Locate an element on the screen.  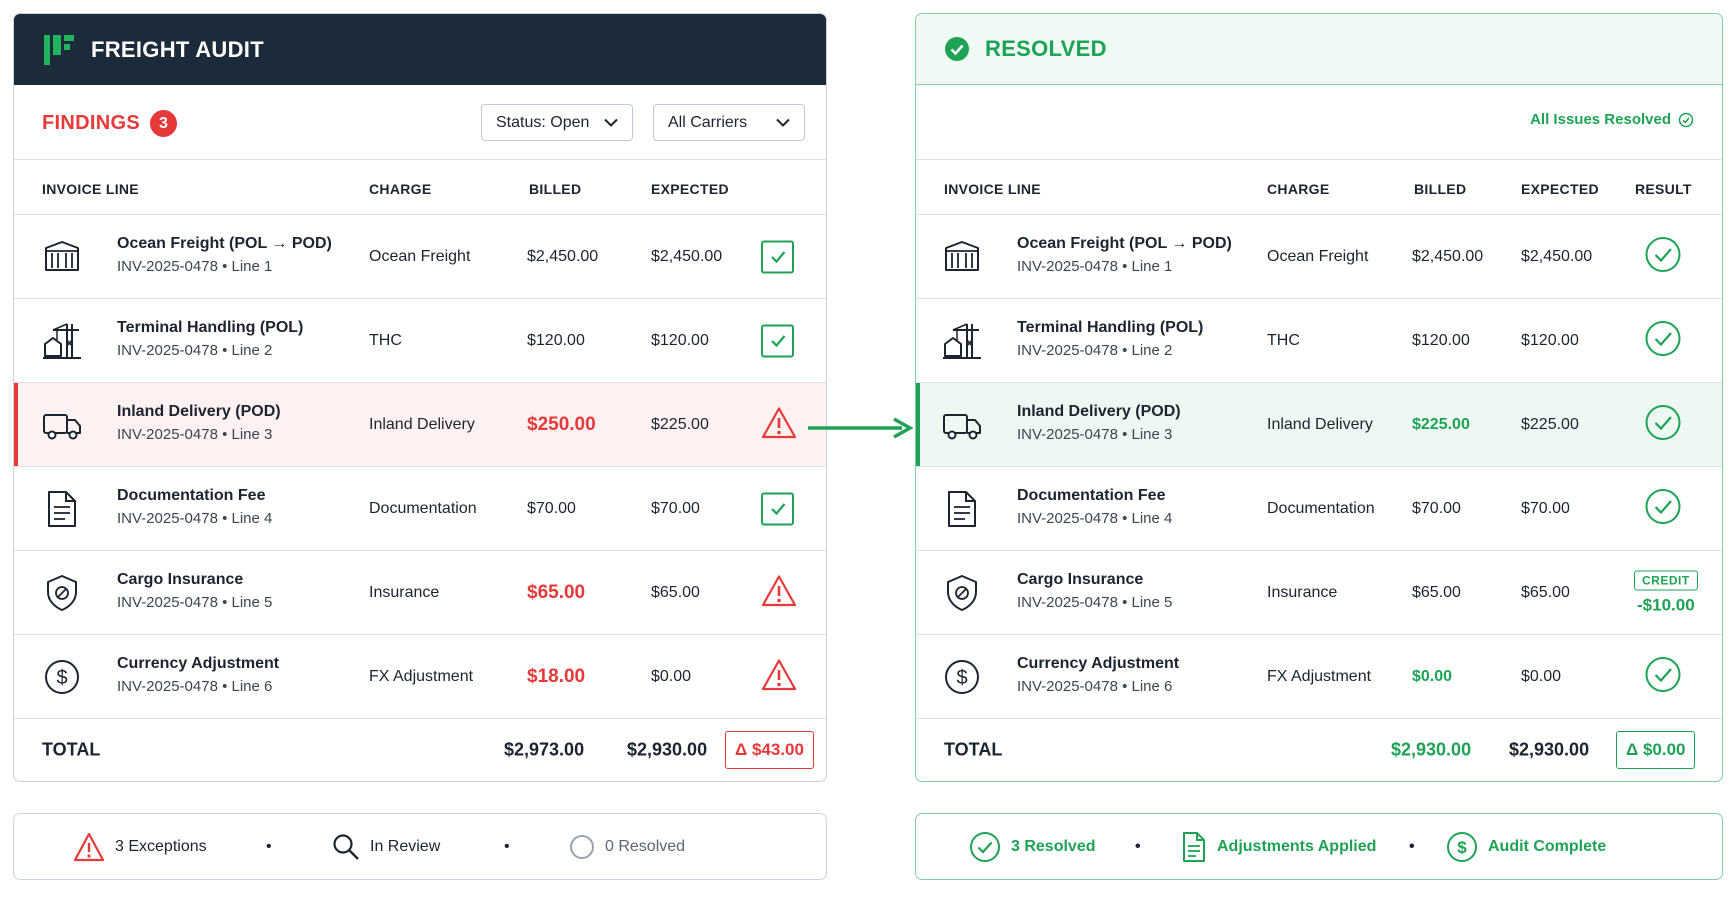
total-delta-badge: Δ $0.00 is located at coordinates (1656, 750).